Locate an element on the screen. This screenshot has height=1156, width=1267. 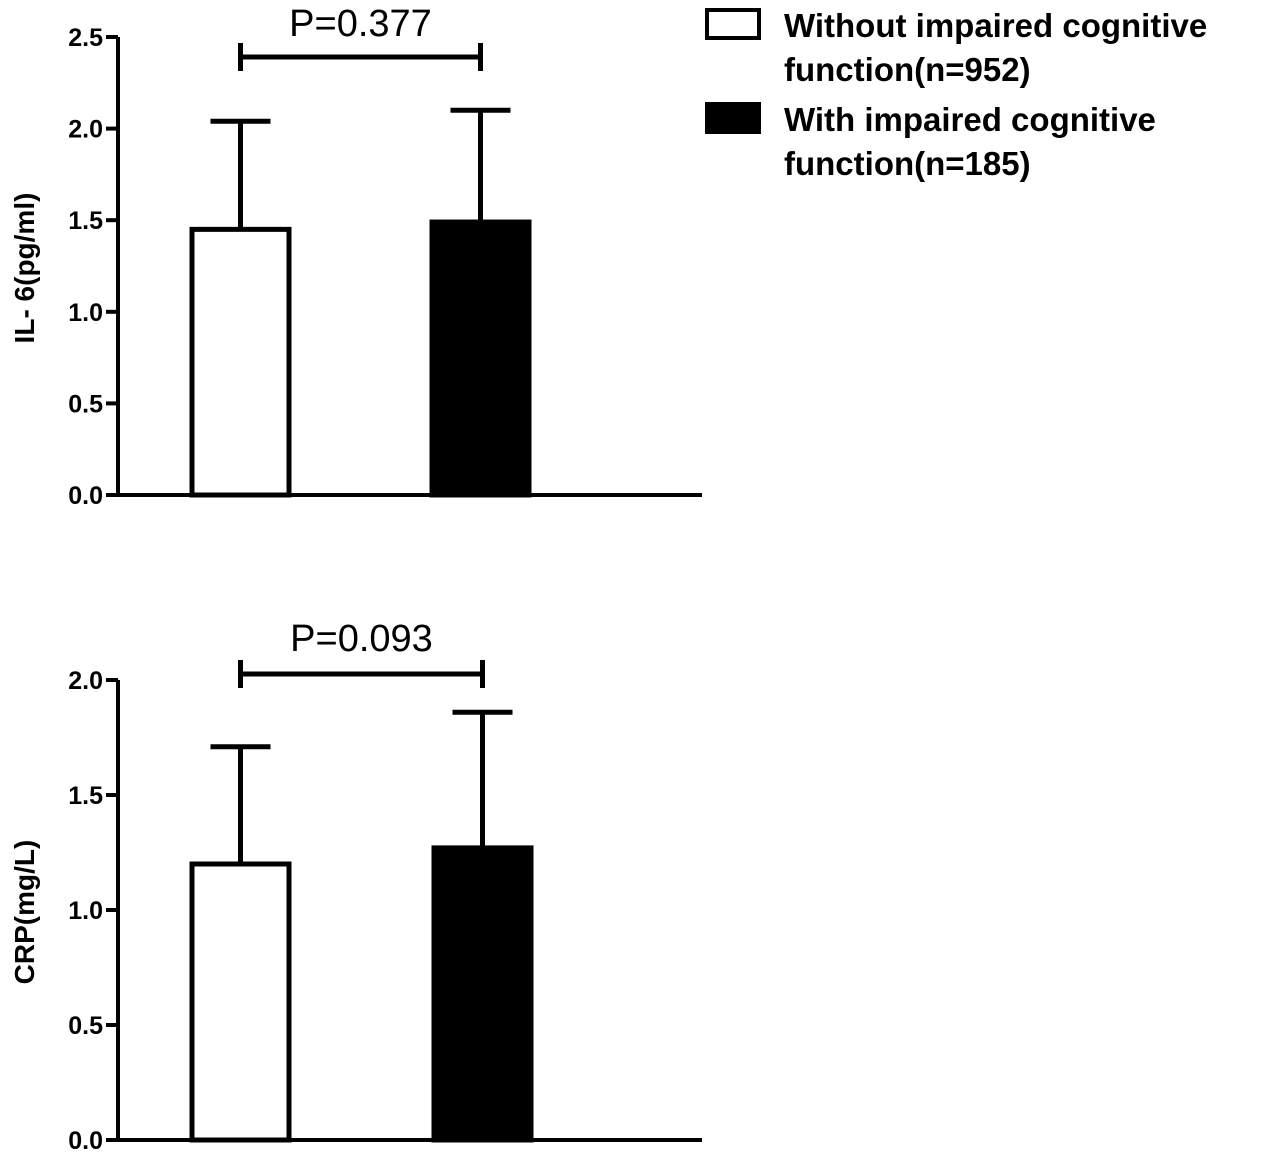
crp-y-tick-label: 0.5 is located at coordinates (85, 1026).